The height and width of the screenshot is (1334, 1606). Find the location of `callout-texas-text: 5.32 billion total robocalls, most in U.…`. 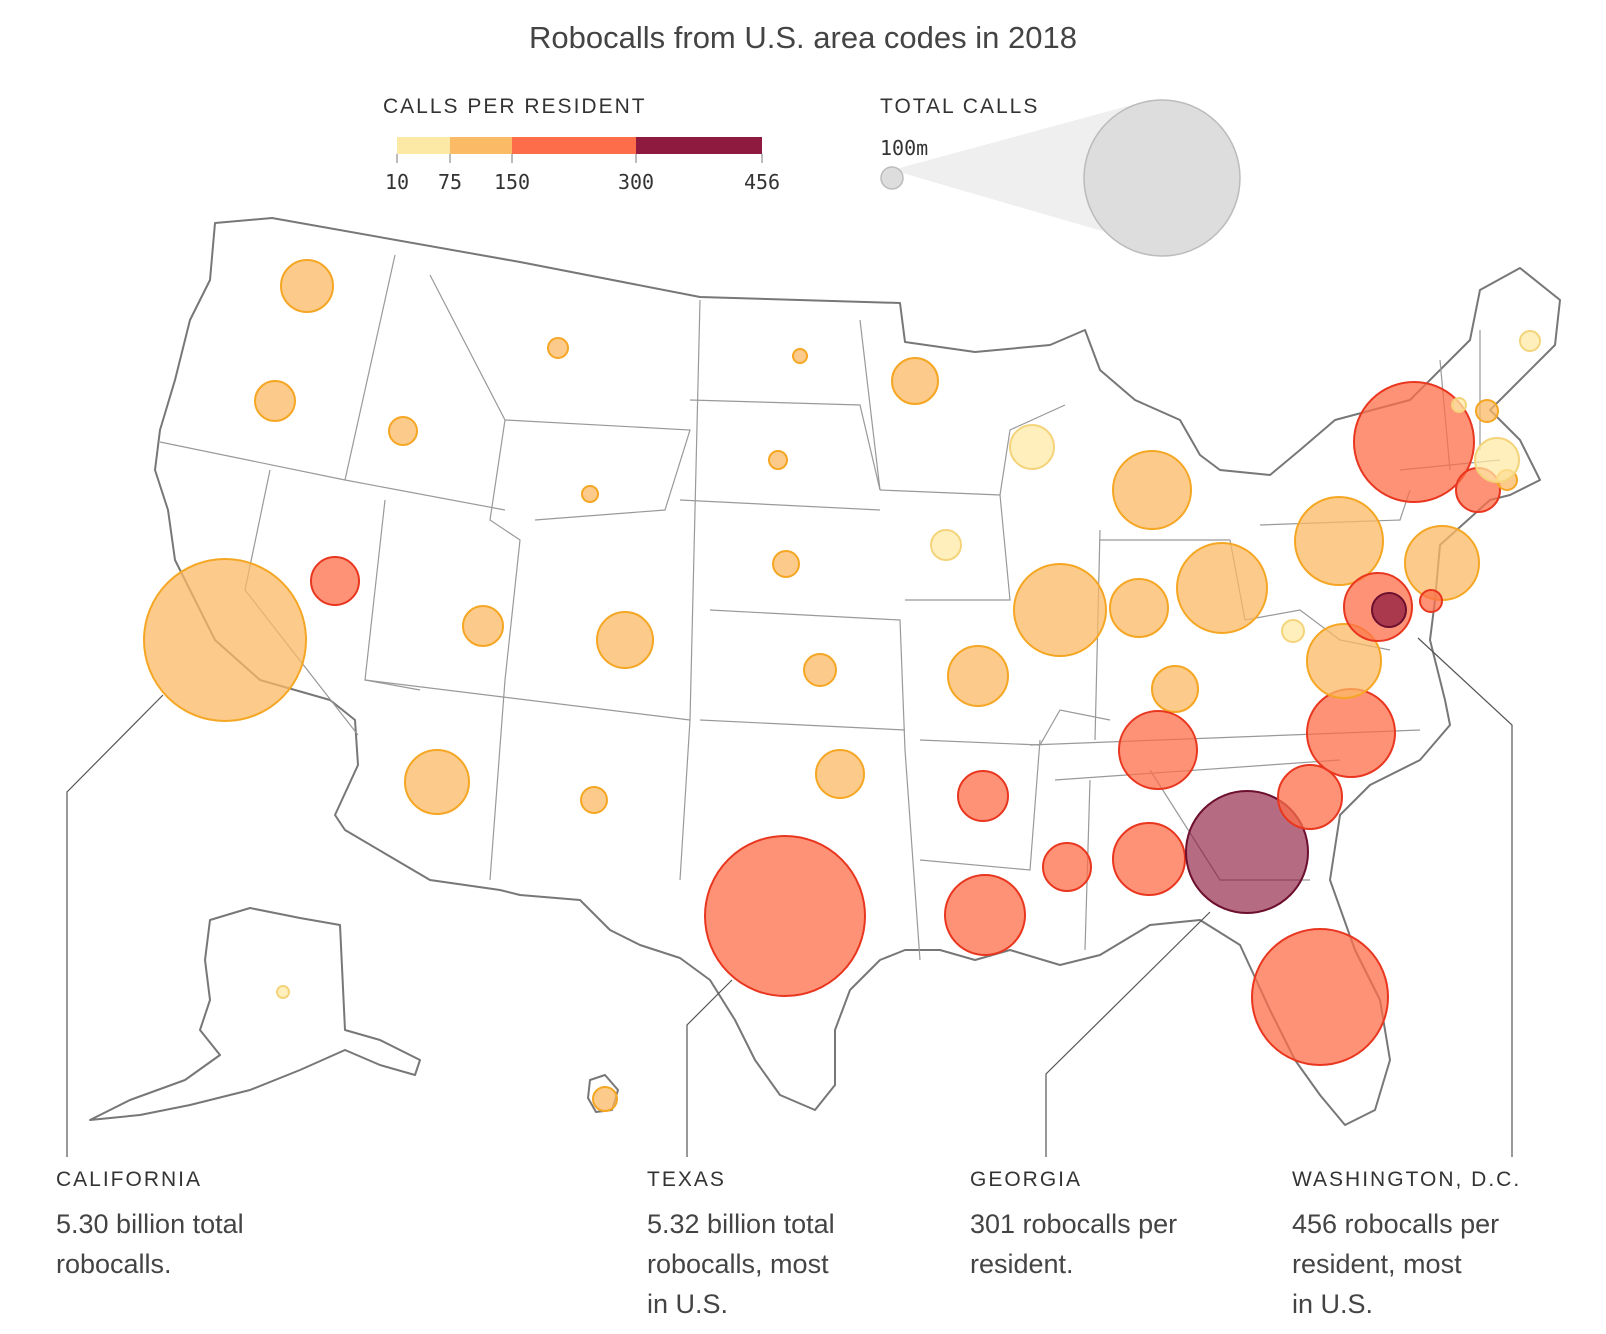

callout-texas-text: 5.32 billion total robocalls, most in U.… is located at coordinates (741, 1264).